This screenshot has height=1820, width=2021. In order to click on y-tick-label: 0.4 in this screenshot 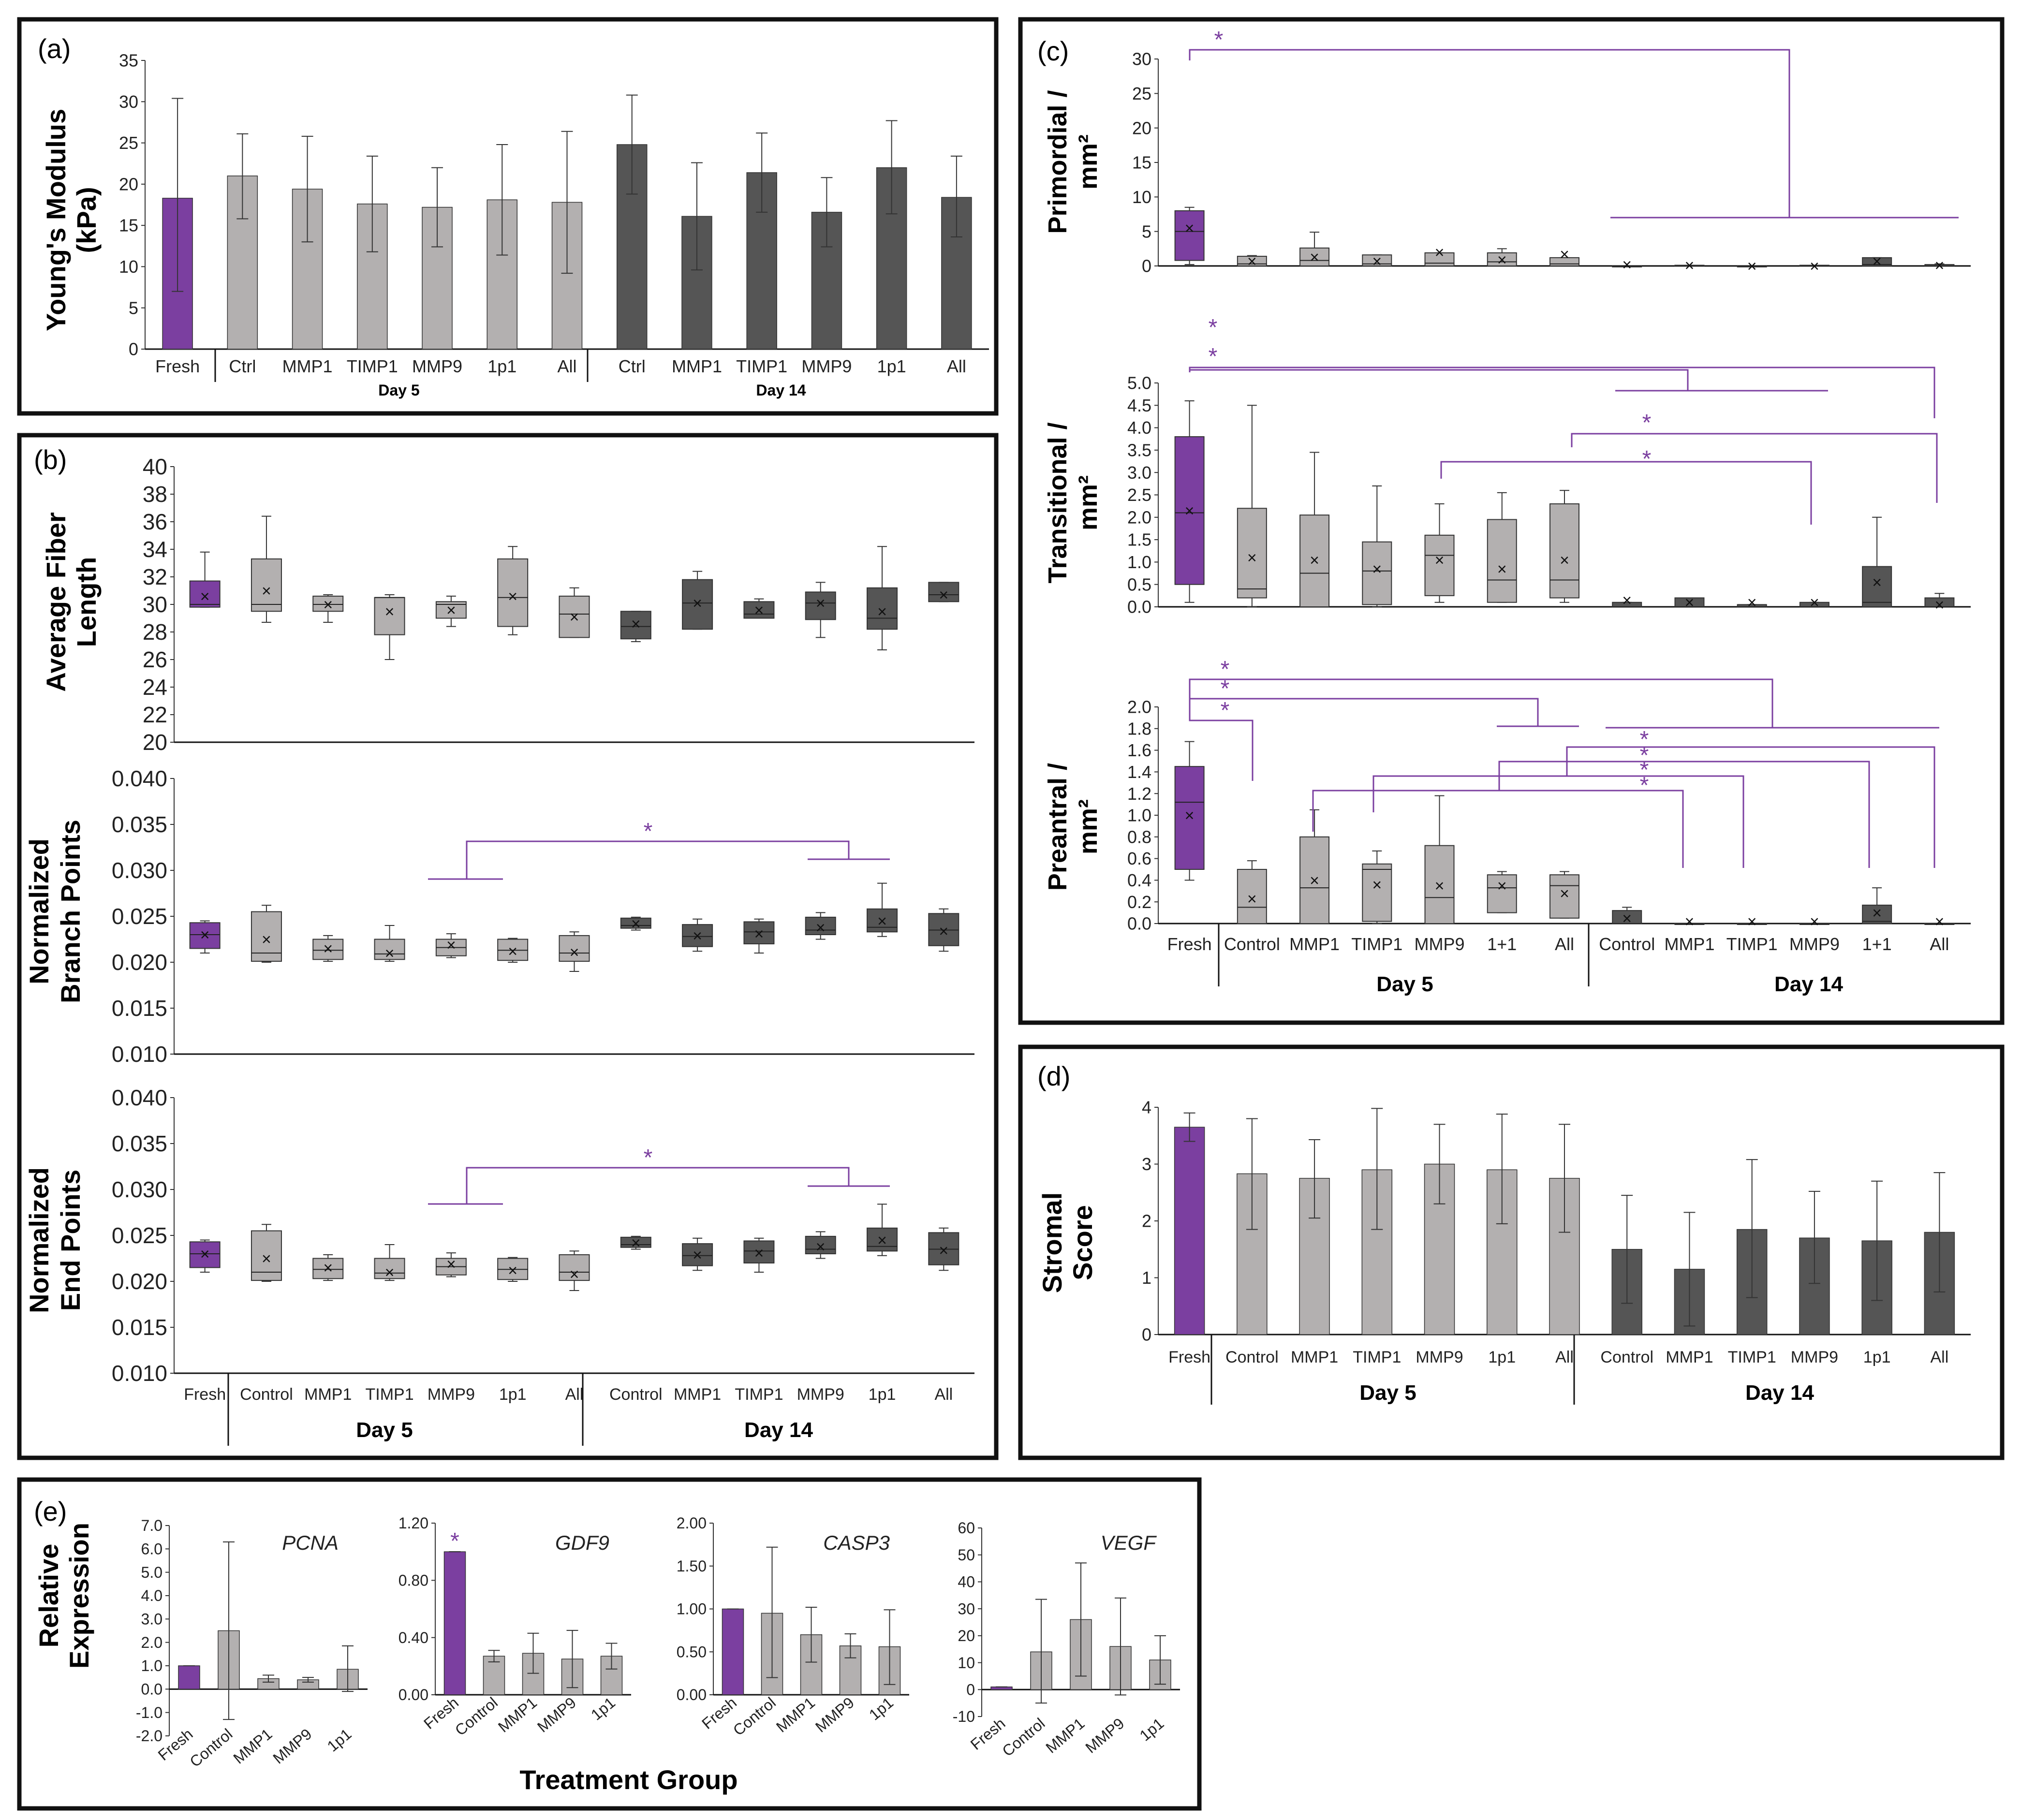, I will do `click(1139, 880)`.